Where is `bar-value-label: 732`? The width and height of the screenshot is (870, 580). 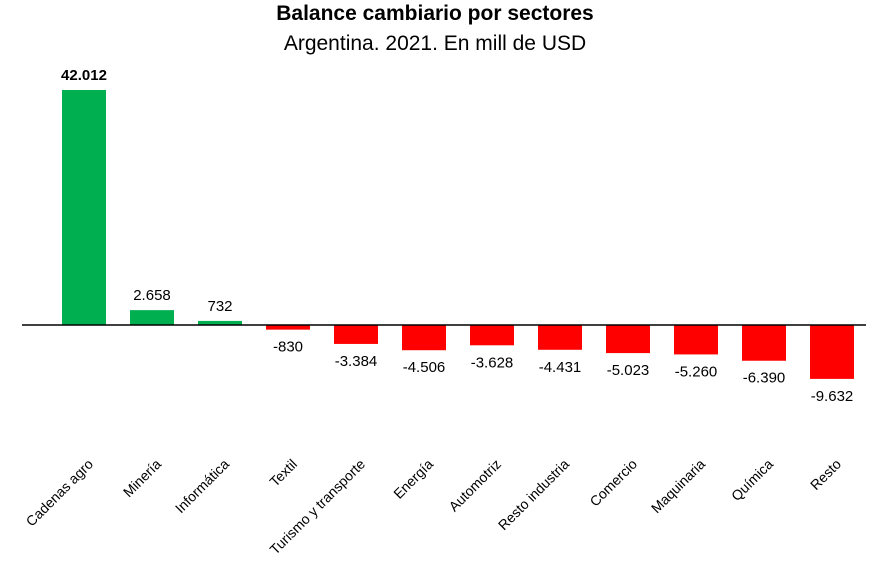 bar-value-label: 732 is located at coordinates (219, 306).